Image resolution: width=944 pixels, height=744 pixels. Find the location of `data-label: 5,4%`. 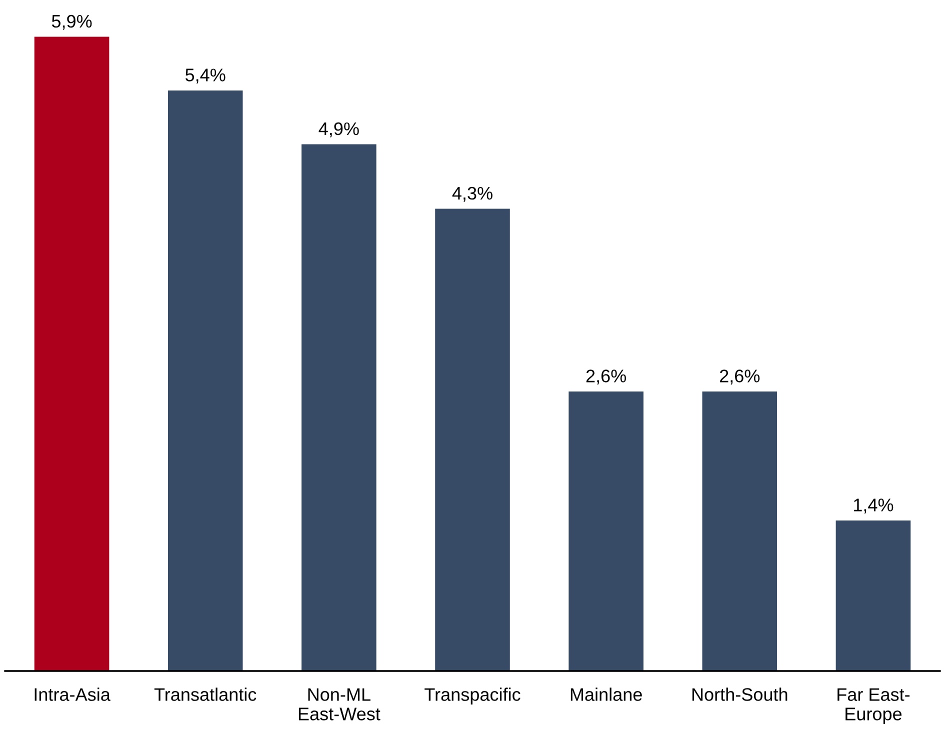

data-label: 5,4% is located at coordinates (206, 76).